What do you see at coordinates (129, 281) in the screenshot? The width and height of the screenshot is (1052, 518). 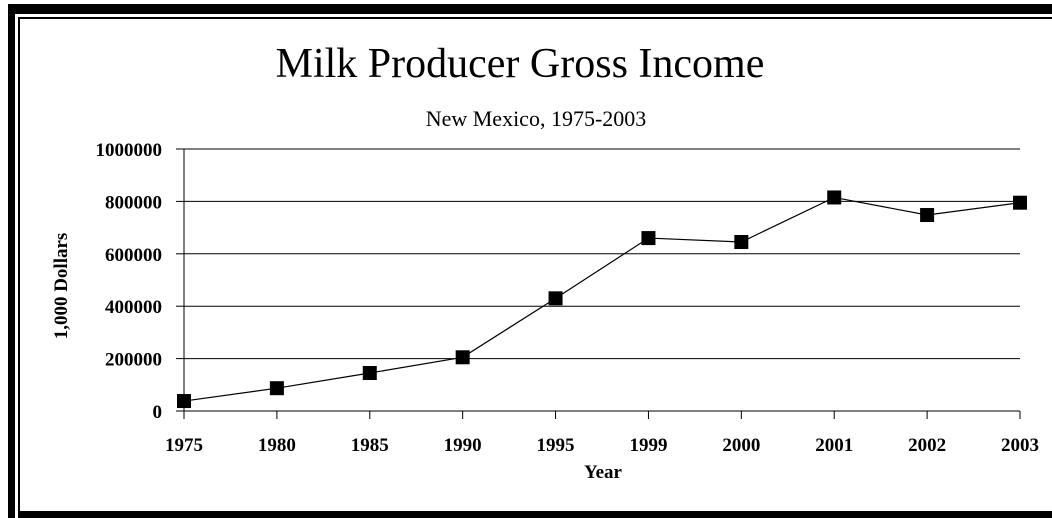 I see `y-tick-labels: 0 200000 400000 600000 800000 1000000` at bounding box center [129, 281].